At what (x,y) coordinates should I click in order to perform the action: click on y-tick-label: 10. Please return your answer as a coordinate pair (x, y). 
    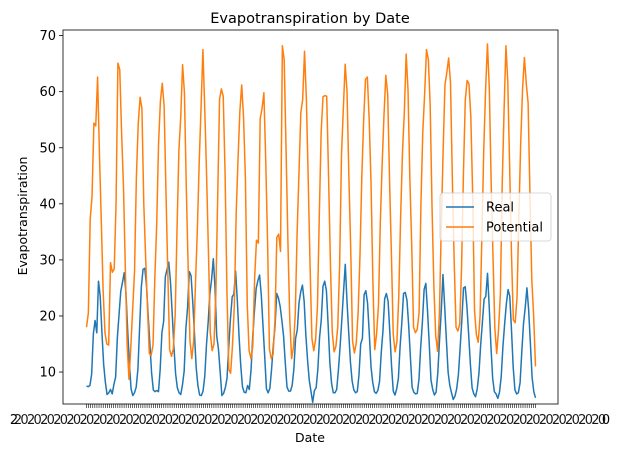
    Looking at the image, I should click on (47, 373).